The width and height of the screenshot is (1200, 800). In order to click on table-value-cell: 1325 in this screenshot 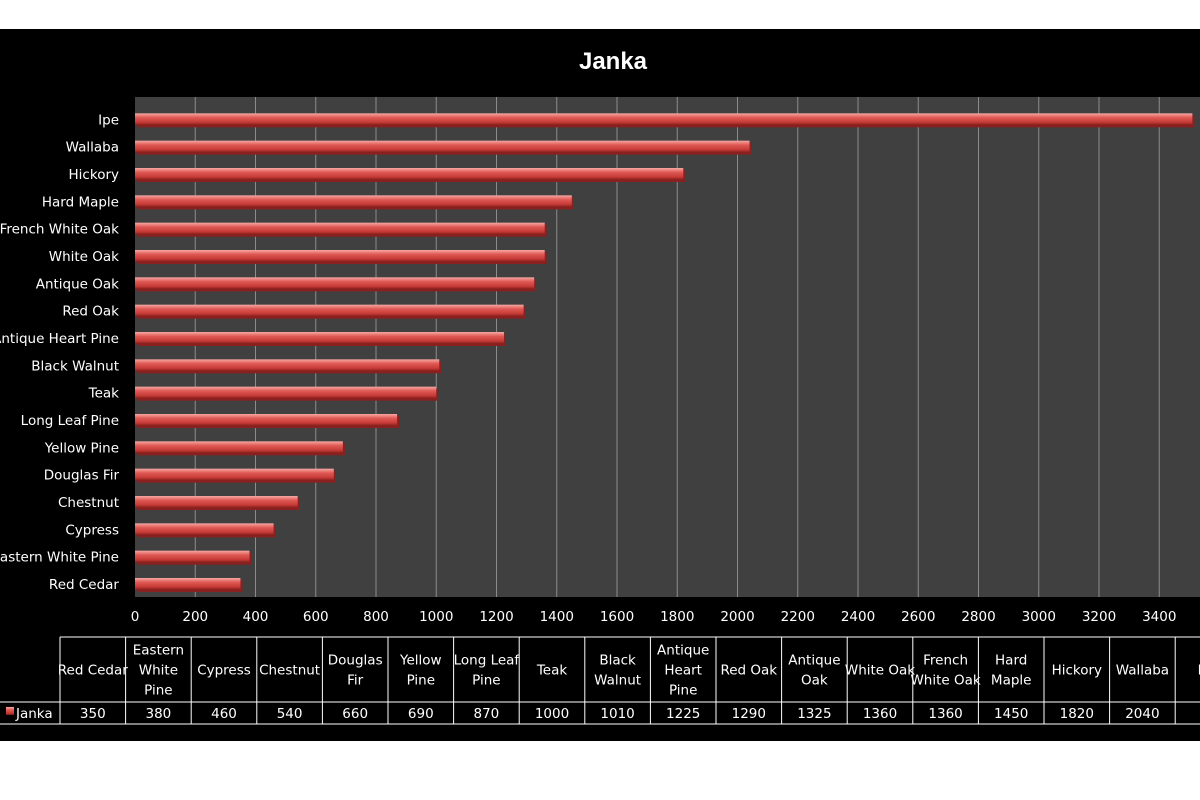, I will do `click(814, 714)`.